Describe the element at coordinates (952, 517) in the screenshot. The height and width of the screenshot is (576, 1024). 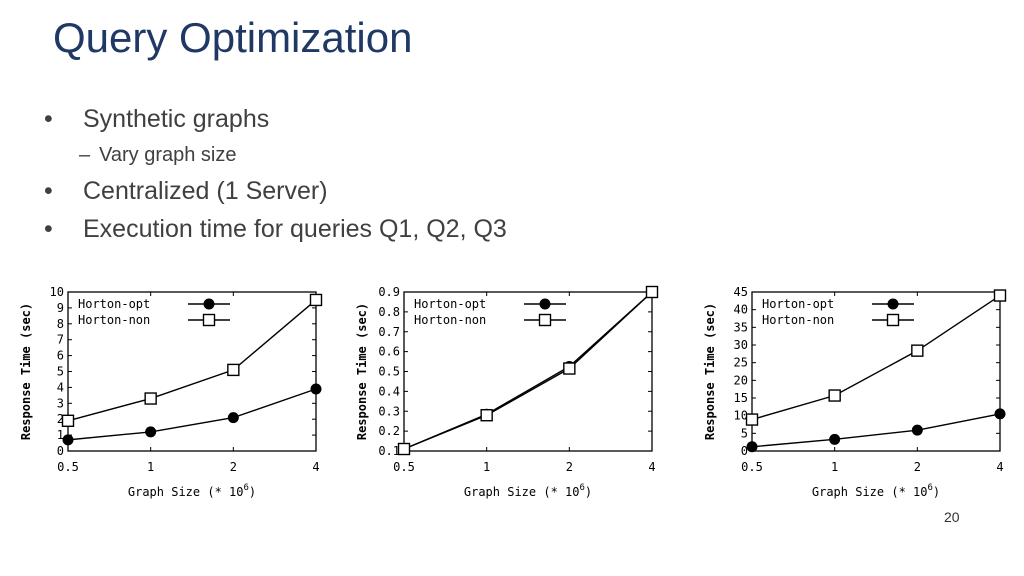
I see `page-number: 20` at that location.